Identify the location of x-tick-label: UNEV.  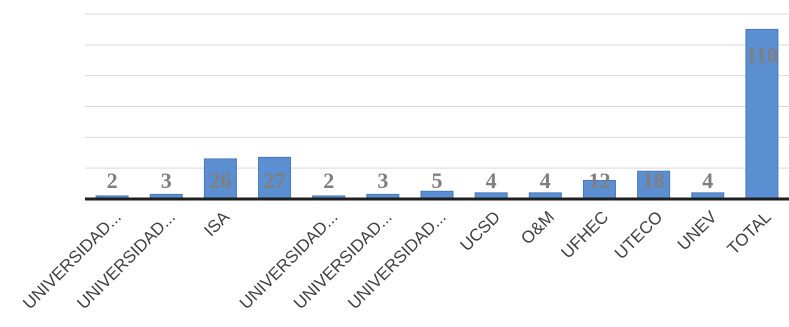
(697, 230).